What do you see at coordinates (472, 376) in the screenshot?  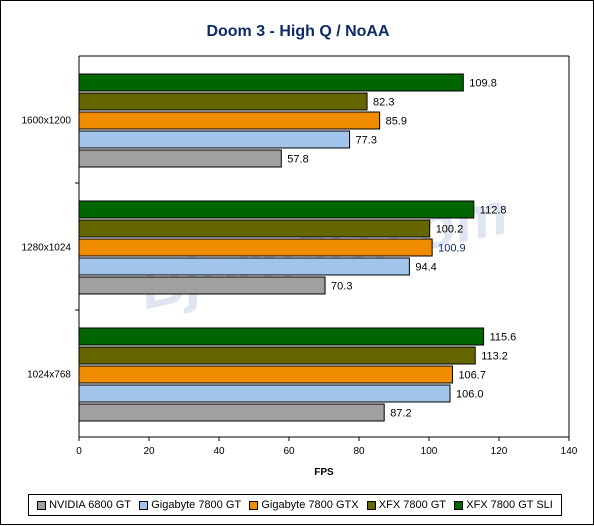 I see `data-label: 106.7` at bounding box center [472, 376].